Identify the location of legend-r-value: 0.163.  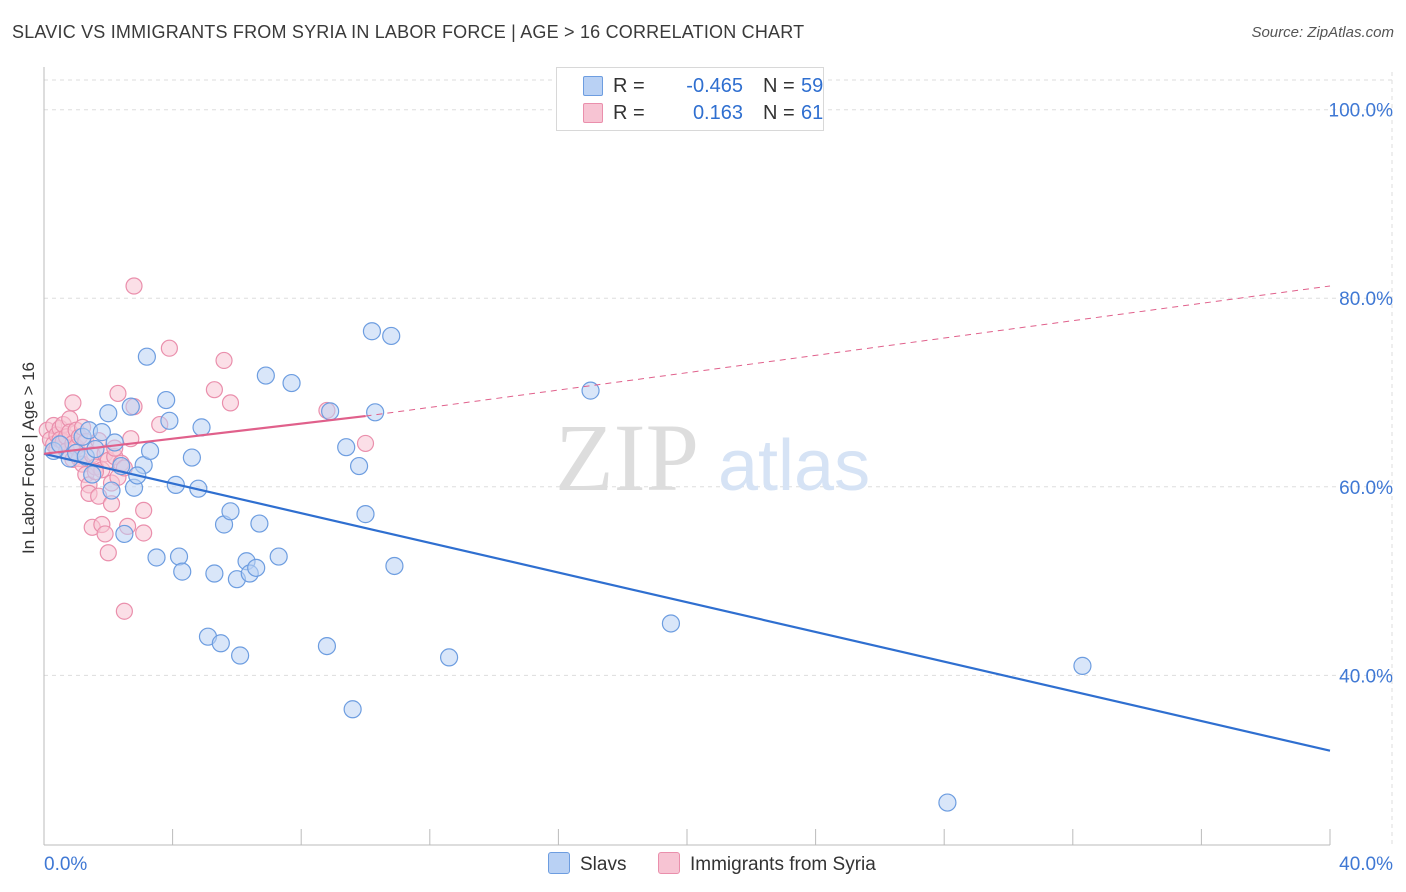
(717, 113).